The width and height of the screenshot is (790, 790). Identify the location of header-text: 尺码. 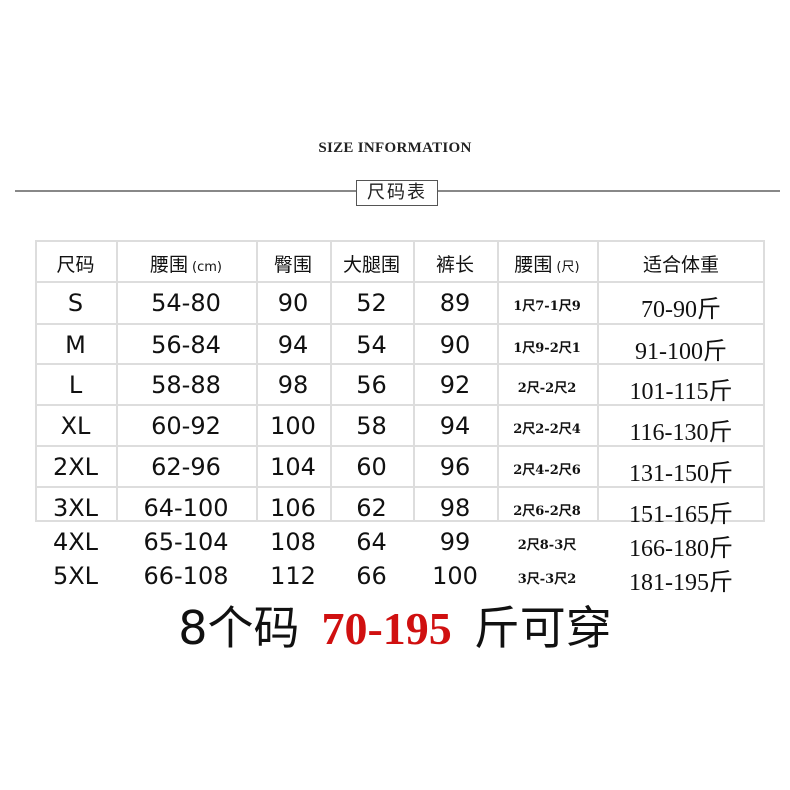
(75, 265).